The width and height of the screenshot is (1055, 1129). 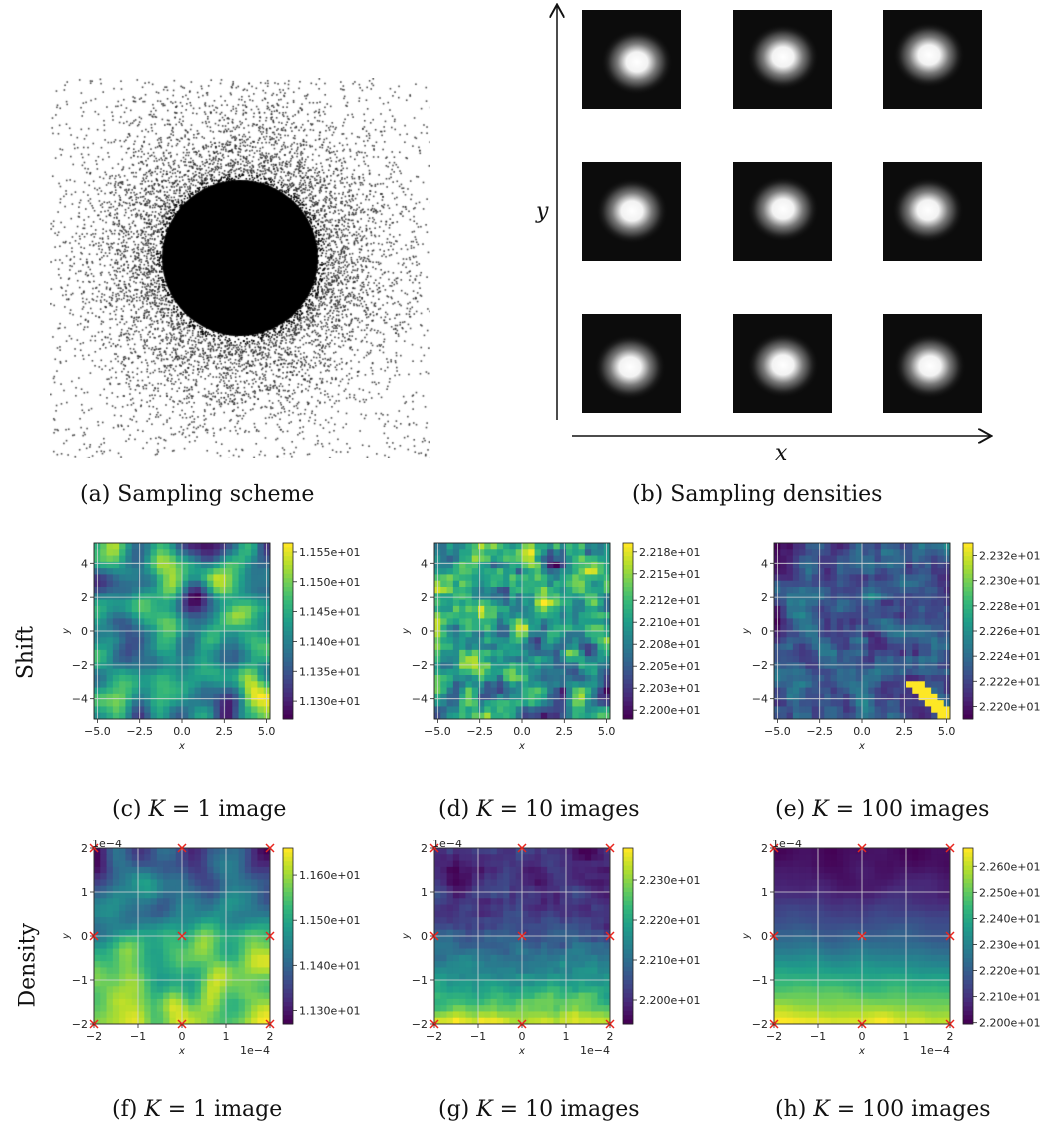 What do you see at coordinates (197, 1109) in the screenshot?
I see `caption-f: (f) K = 1 image` at bounding box center [197, 1109].